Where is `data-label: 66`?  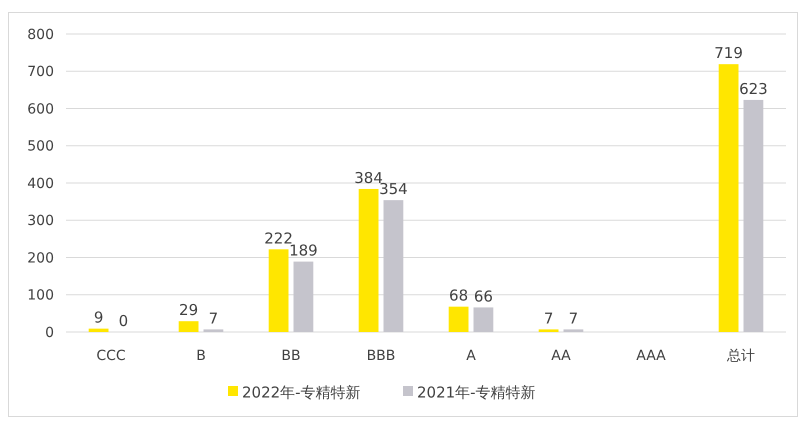
data-label: 66 is located at coordinates (483, 296).